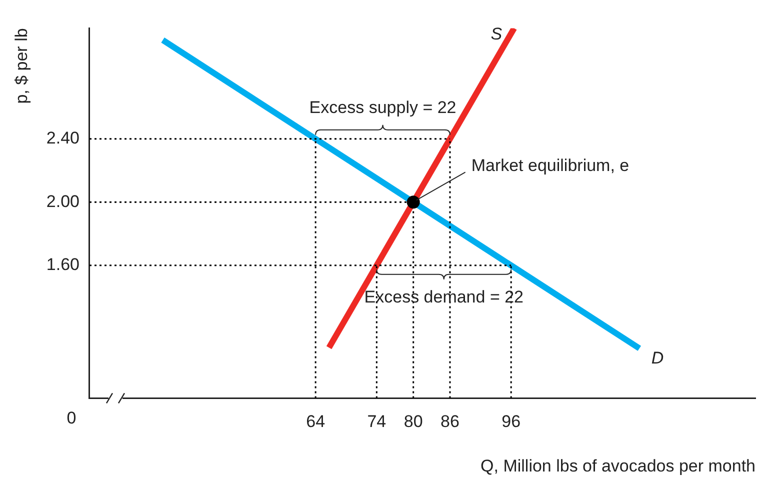 This screenshot has height=493, width=770. Describe the element at coordinates (618, 466) in the screenshot. I see `x-axis-title: Q, Million lbs of avocados per month` at that location.